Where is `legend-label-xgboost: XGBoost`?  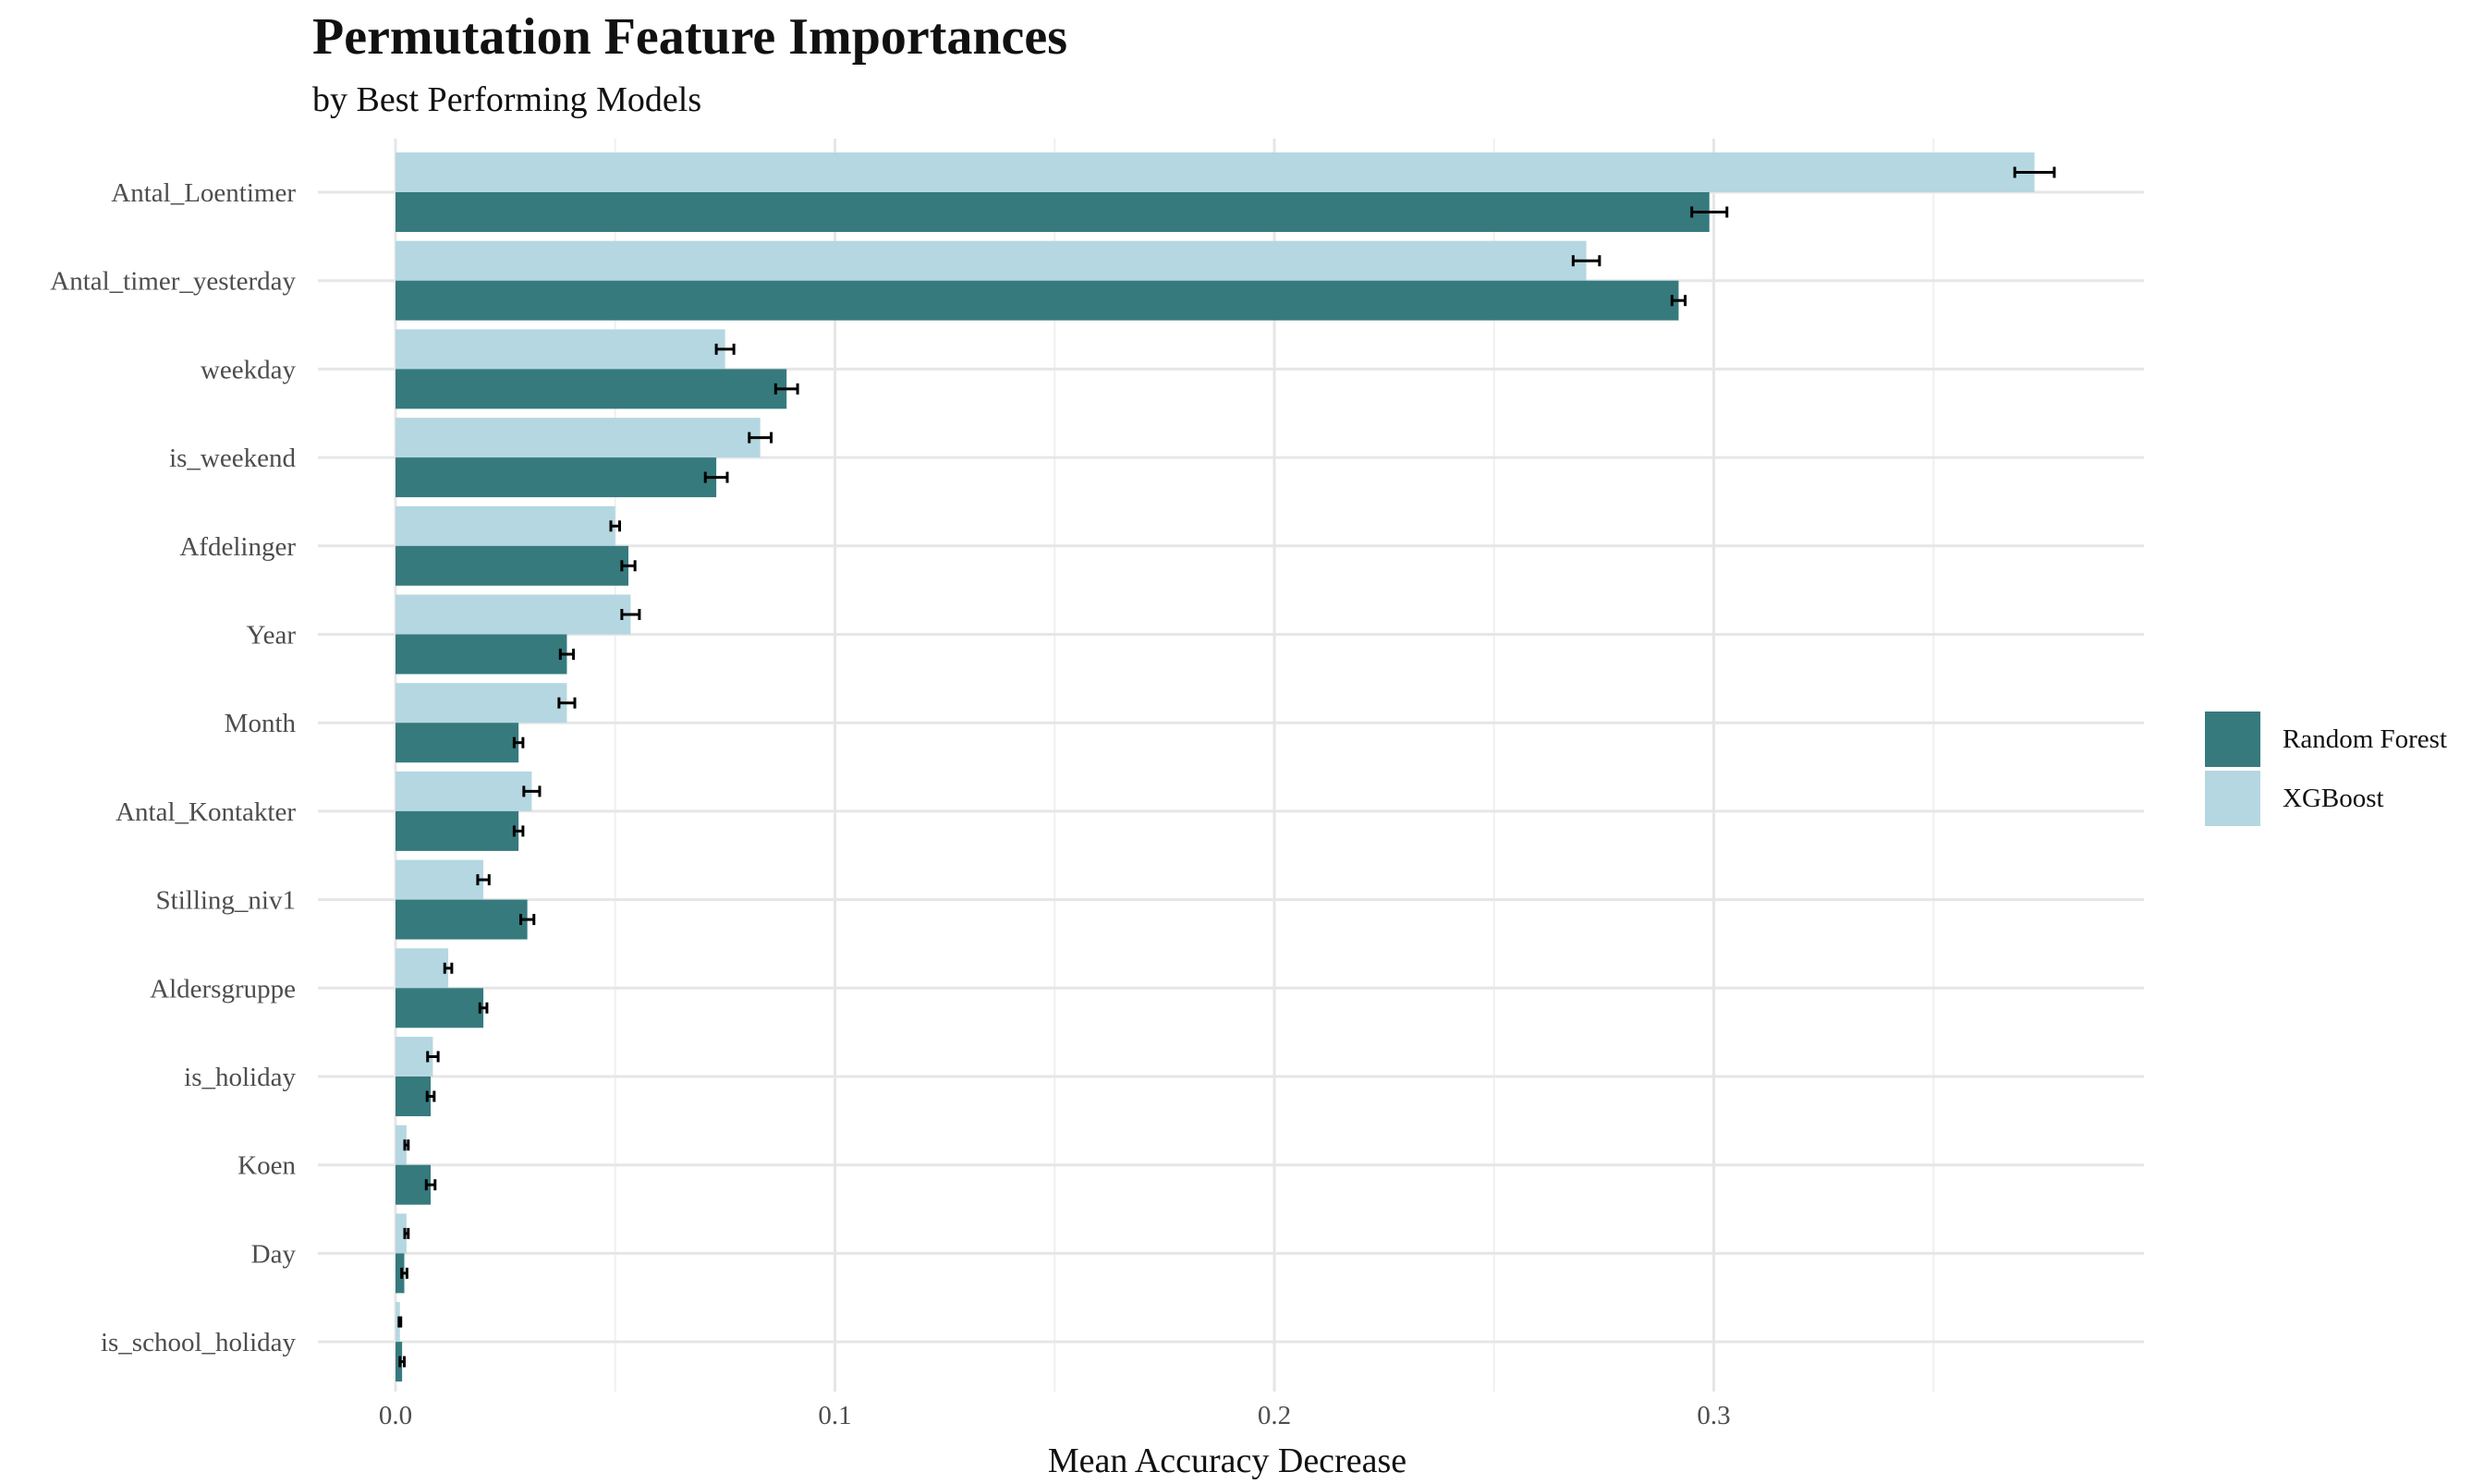
legend-label-xgboost: XGBoost is located at coordinates (2333, 798).